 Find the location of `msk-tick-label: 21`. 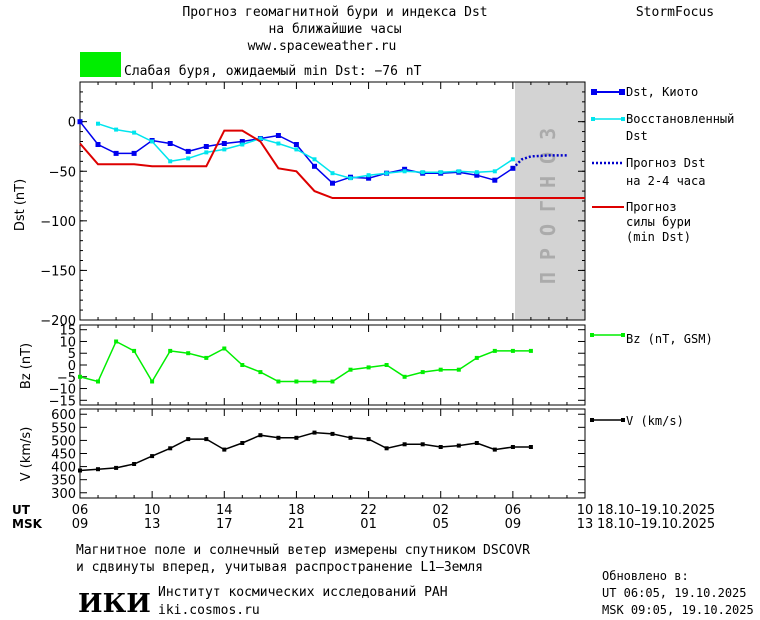

msk-tick-label: 21 is located at coordinates (296, 524).